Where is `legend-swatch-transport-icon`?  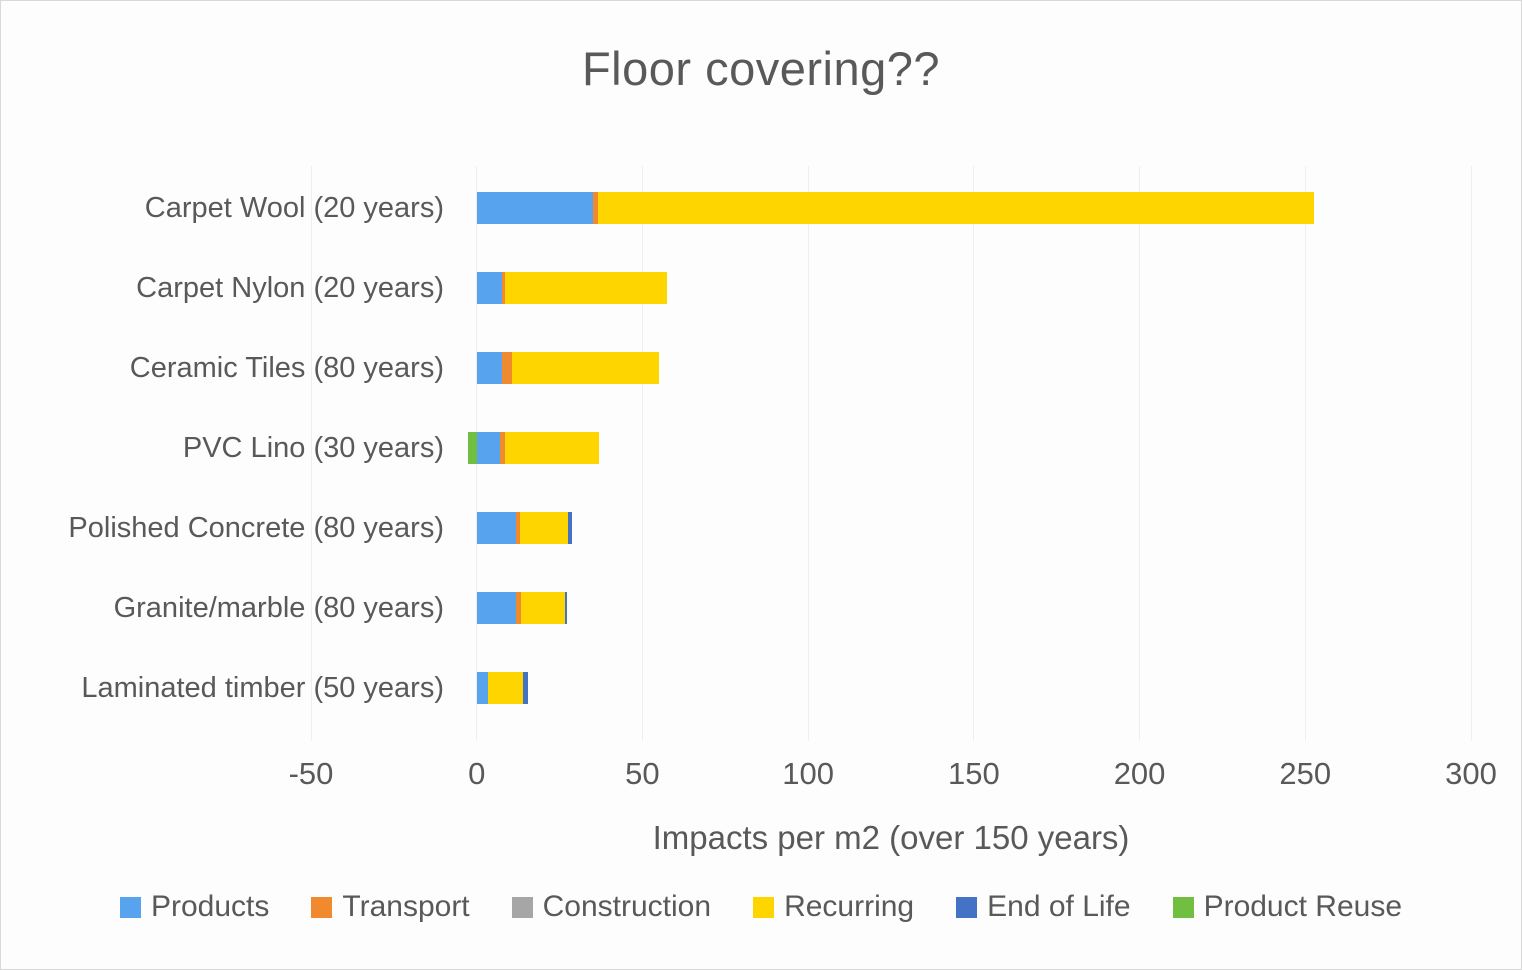 legend-swatch-transport-icon is located at coordinates (322, 907).